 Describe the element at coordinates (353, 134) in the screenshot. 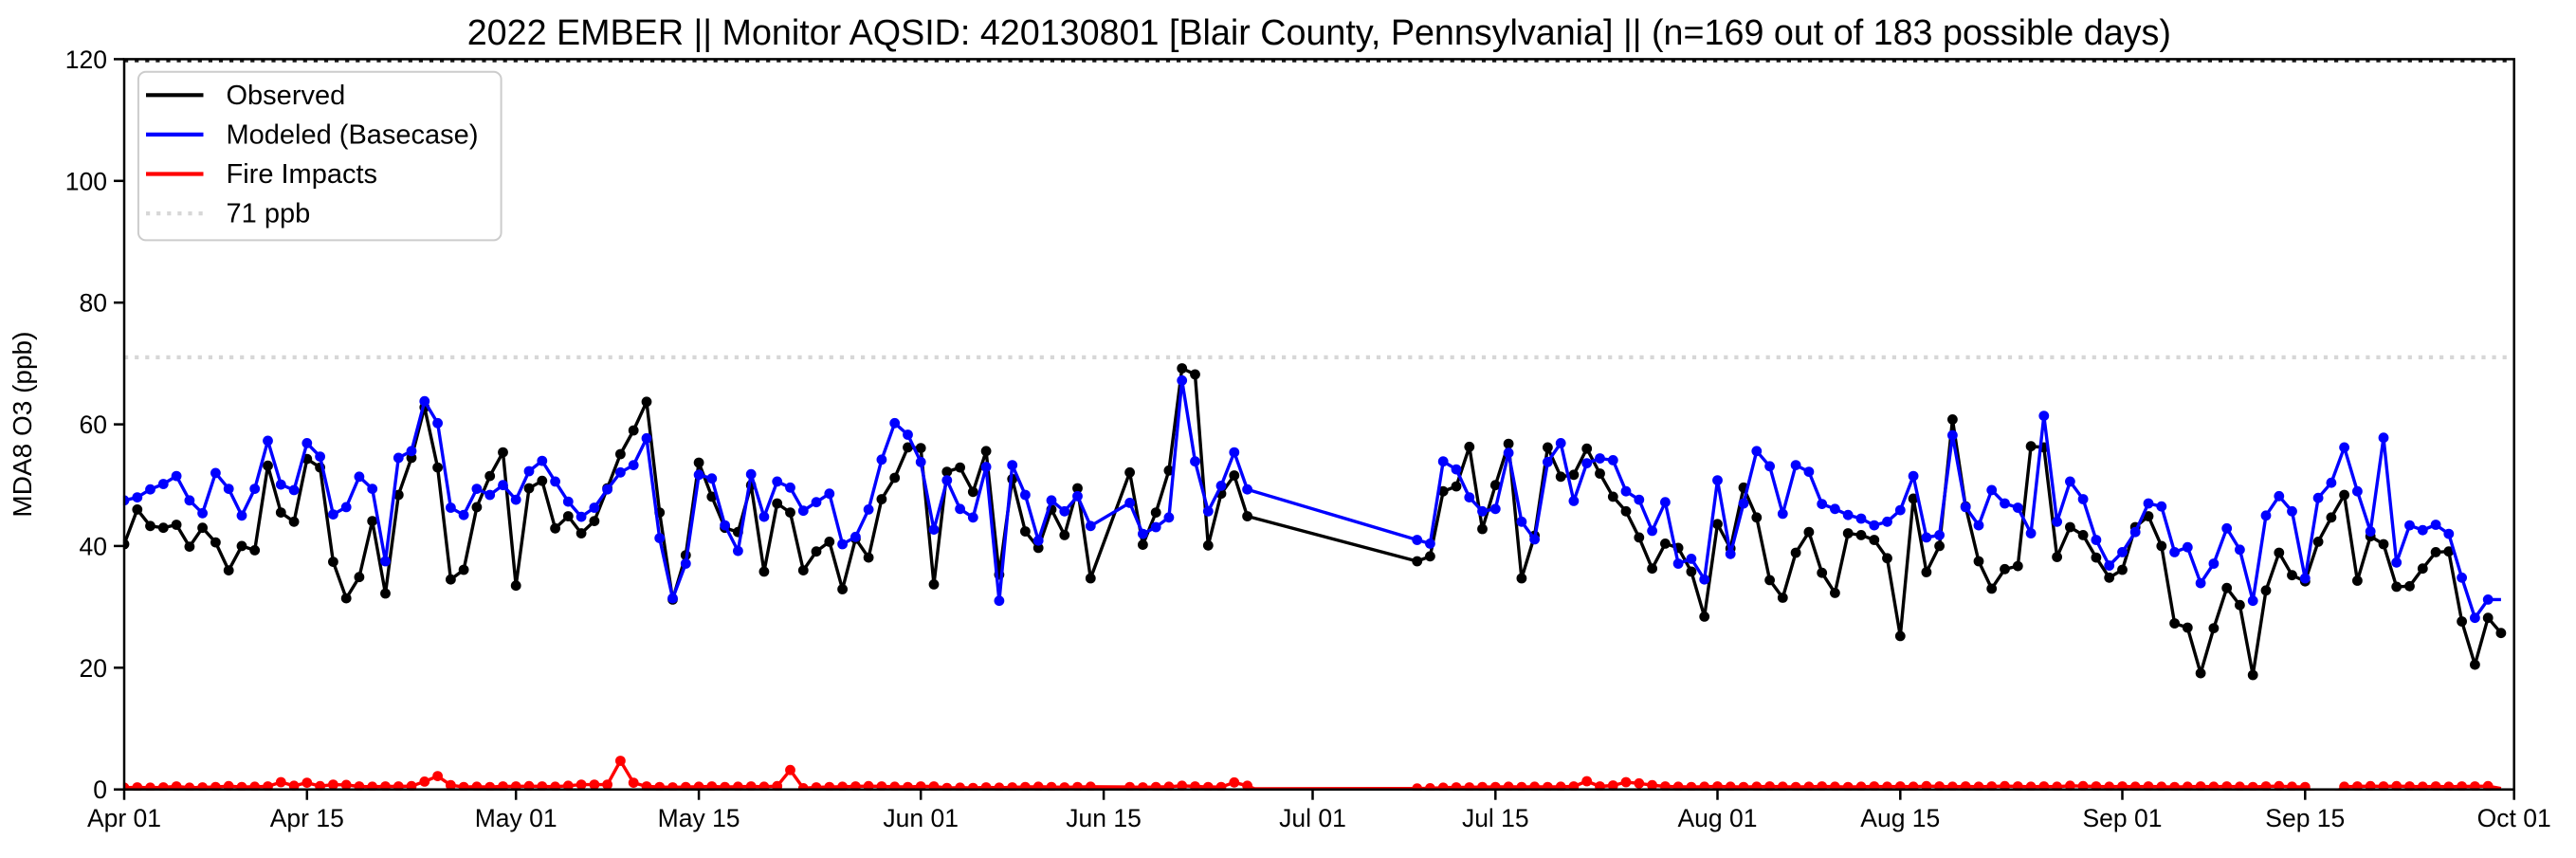

I see `svg-text: Modeled (Basecase)` at that location.